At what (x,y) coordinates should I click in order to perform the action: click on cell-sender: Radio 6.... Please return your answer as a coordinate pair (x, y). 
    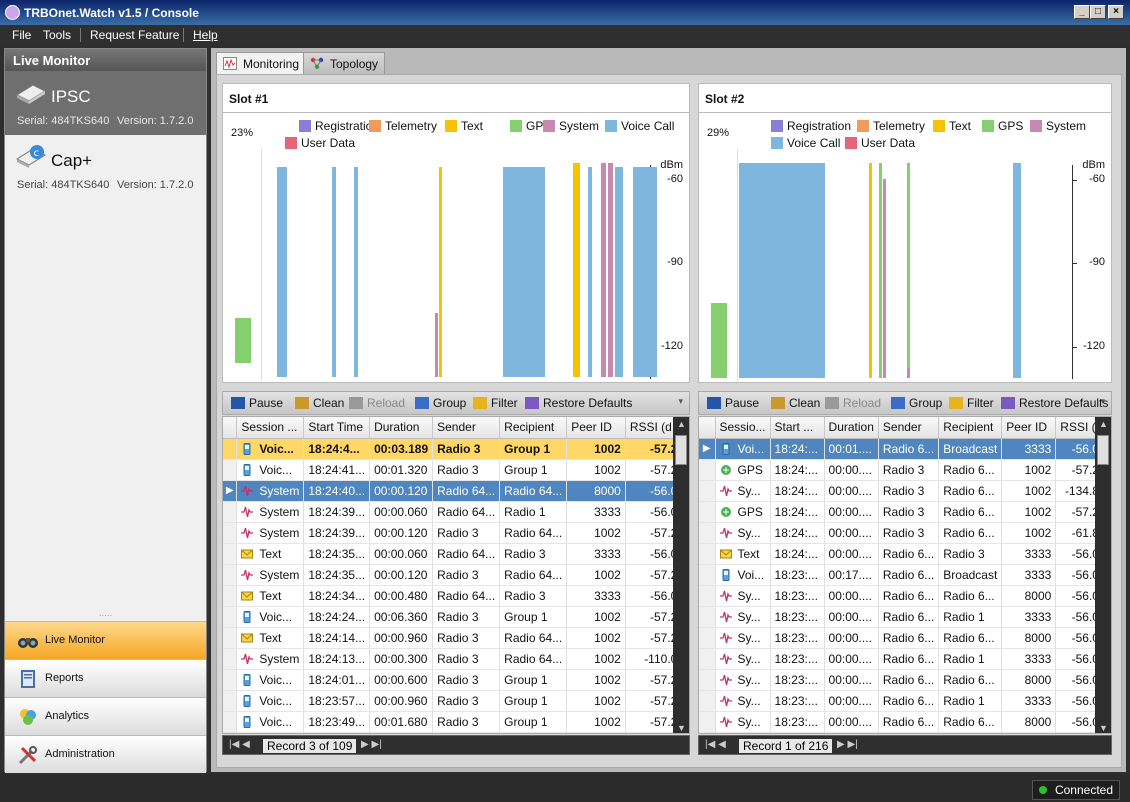
    Looking at the image, I should click on (909, 575).